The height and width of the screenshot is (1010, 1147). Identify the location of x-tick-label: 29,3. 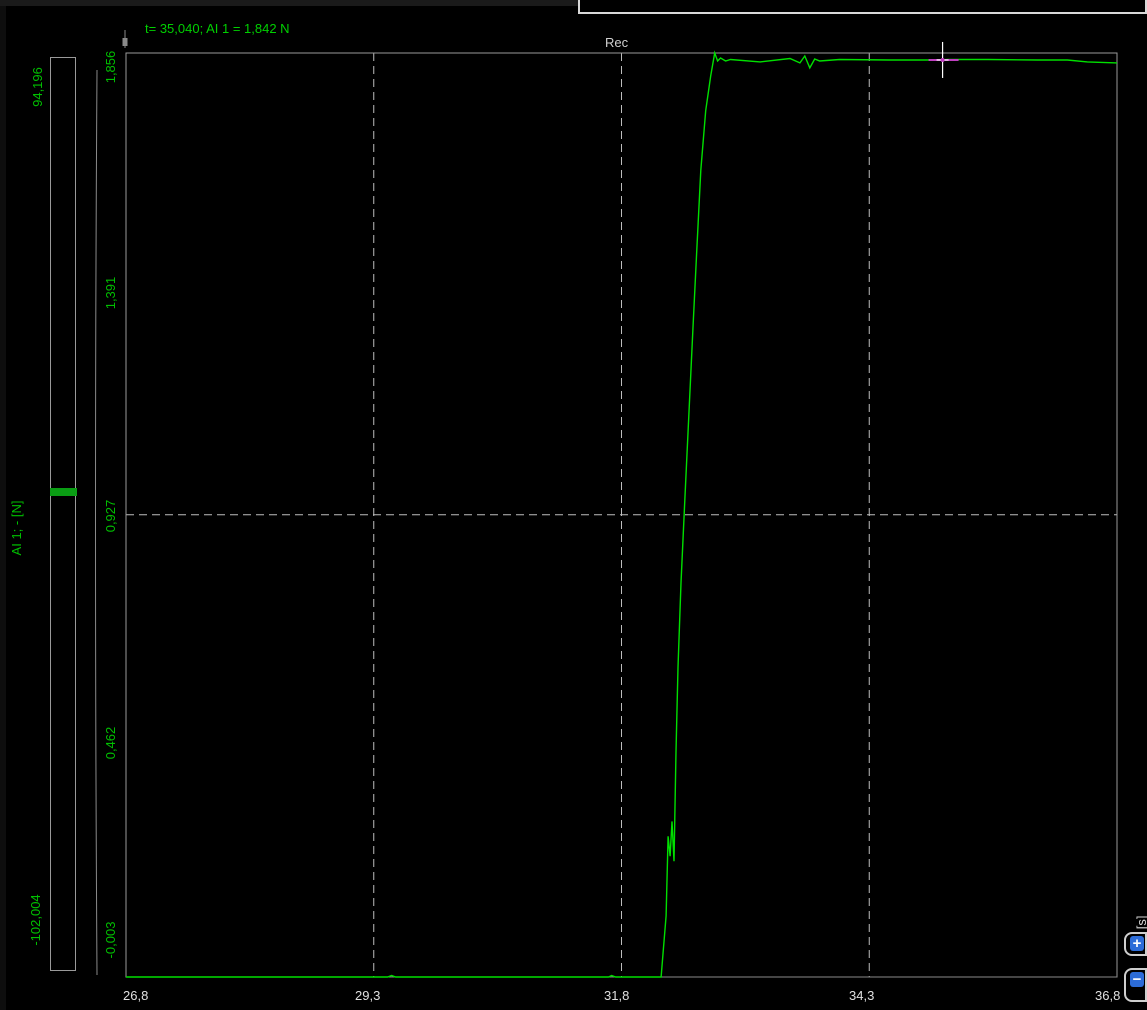
(368, 995).